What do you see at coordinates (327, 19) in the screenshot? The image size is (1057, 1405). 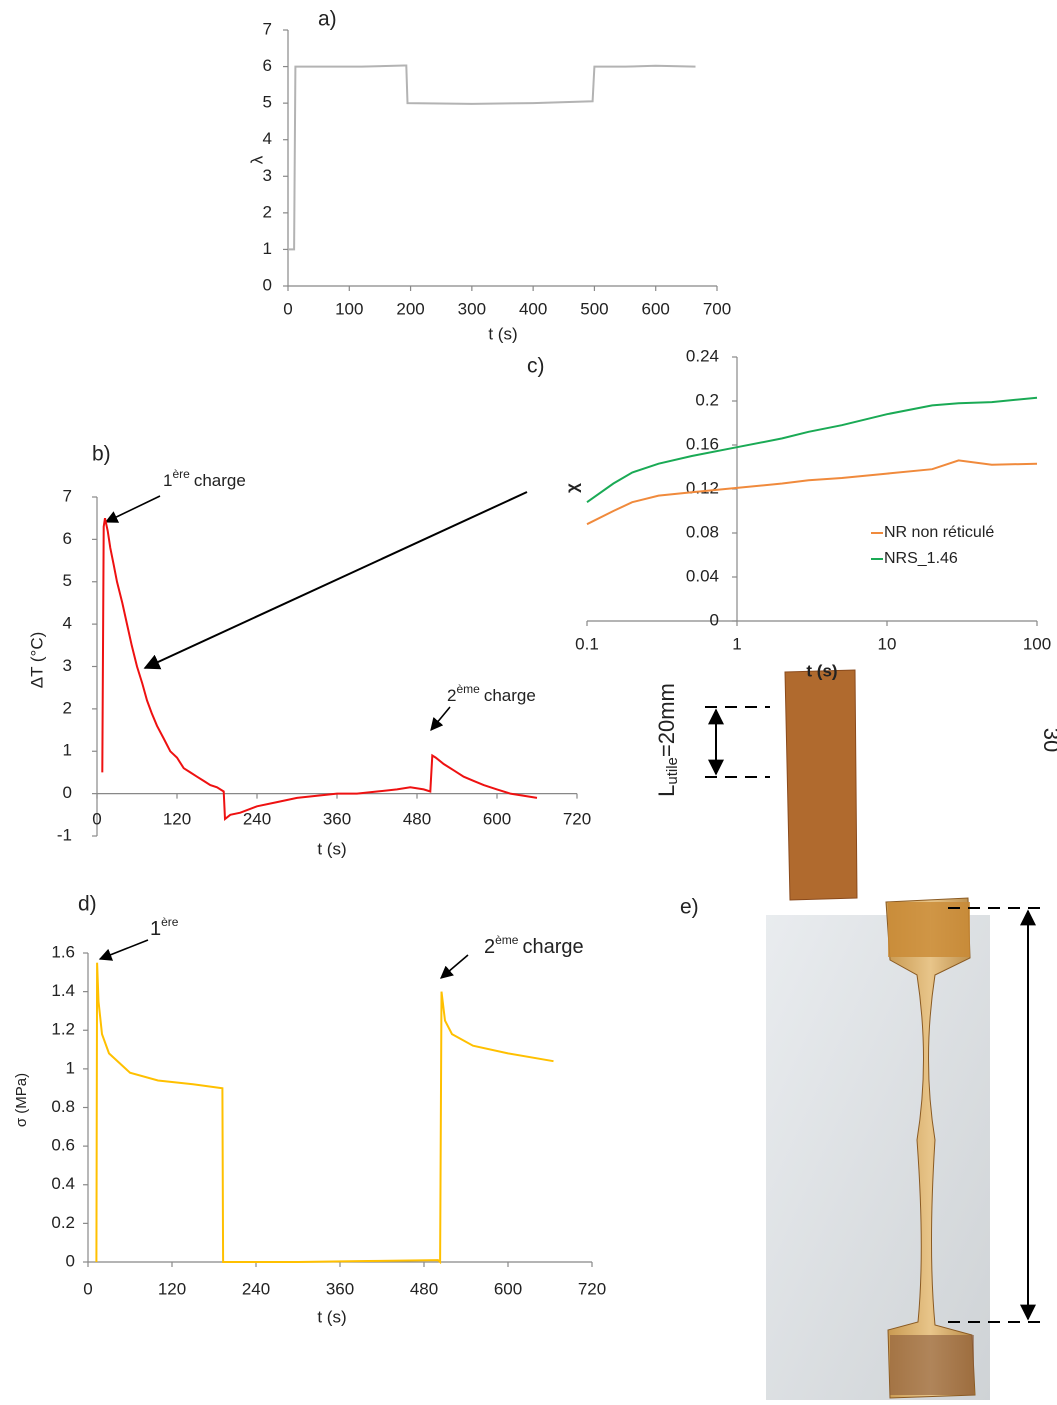 I see `chart-title: a)` at bounding box center [327, 19].